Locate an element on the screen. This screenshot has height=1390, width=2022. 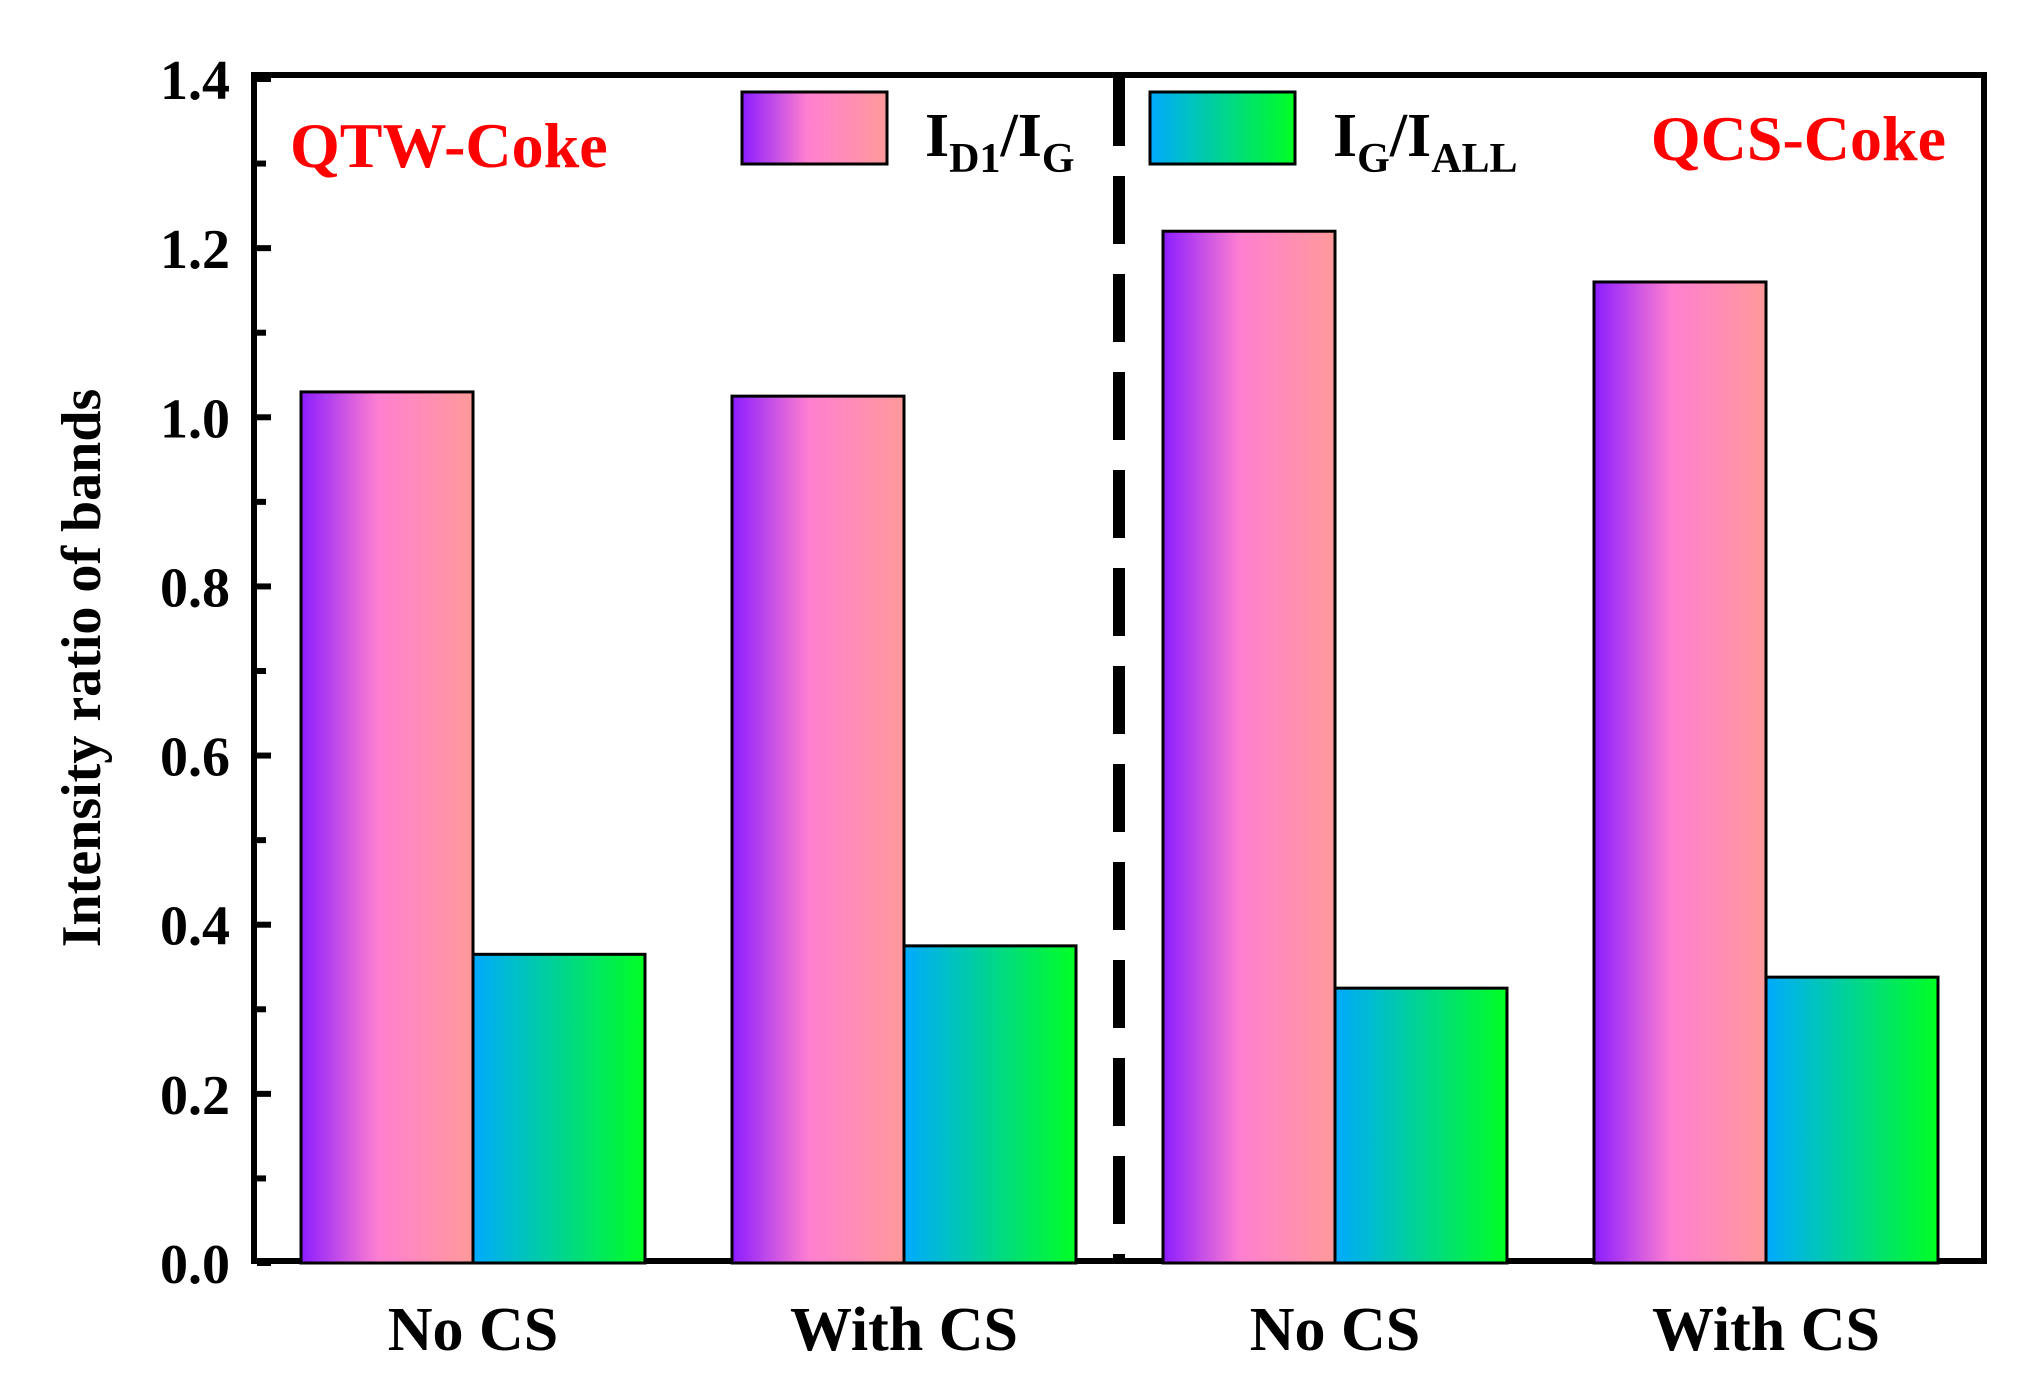
legend-swatch-id1-ig is located at coordinates (814, 128).